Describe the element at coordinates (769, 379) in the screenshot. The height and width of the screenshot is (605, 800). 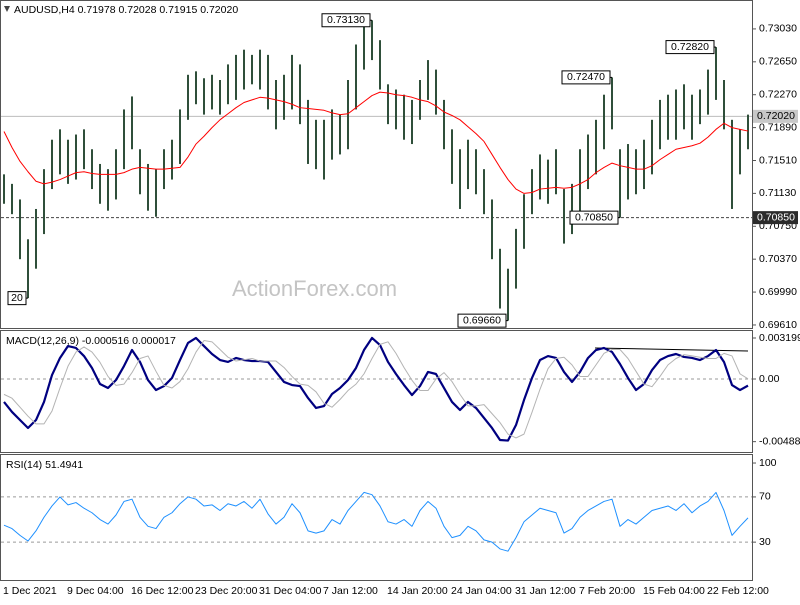
I see `y-tick-label: 0.00` at that location.